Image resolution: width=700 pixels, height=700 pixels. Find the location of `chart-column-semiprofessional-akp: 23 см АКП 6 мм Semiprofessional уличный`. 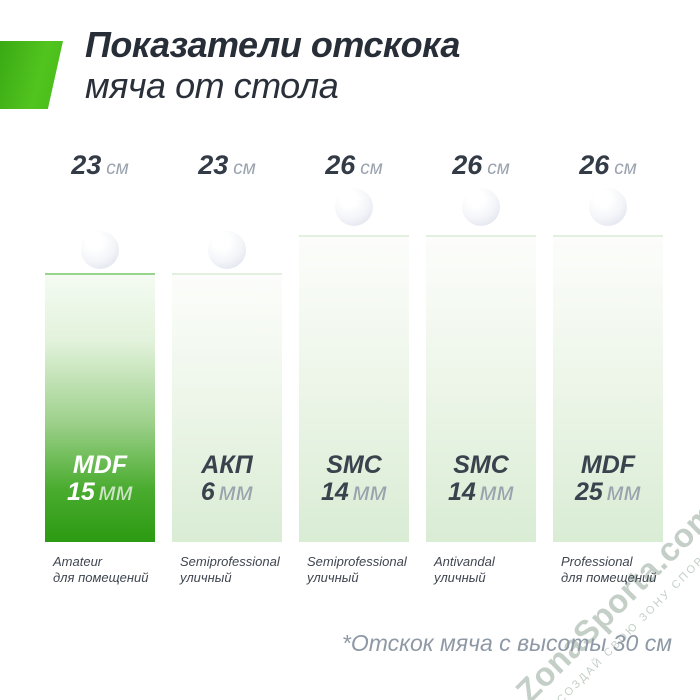

chart-column-semiprofessional-akp: 23 см АКП 6 мм Semiprofessional уличный is located at coordinates (227, 370).